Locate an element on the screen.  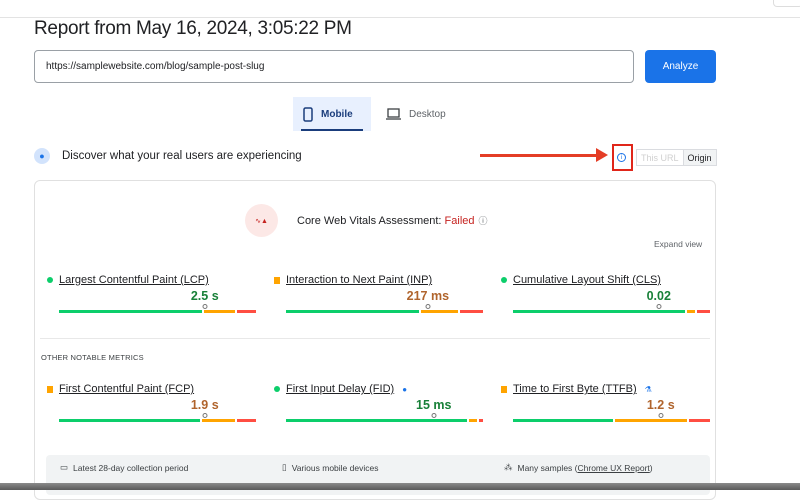
tab-mobile: Mobile is located at coordinates (332, 114).